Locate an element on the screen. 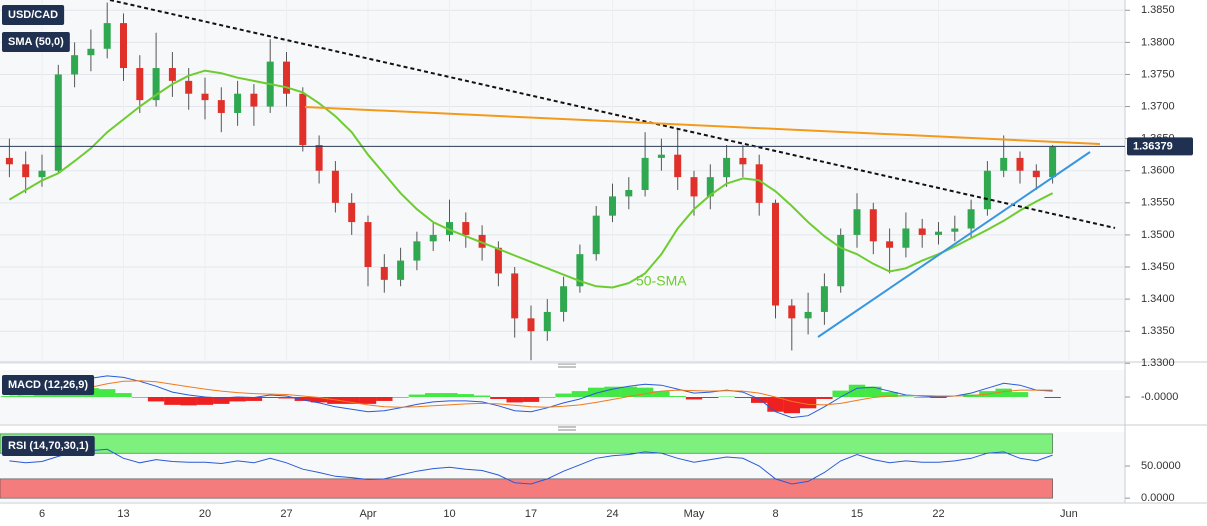 Image resolution: width=1207 pixels, height=526 pixels. x-tick-label: 17 is located at coordinates (531, 514).